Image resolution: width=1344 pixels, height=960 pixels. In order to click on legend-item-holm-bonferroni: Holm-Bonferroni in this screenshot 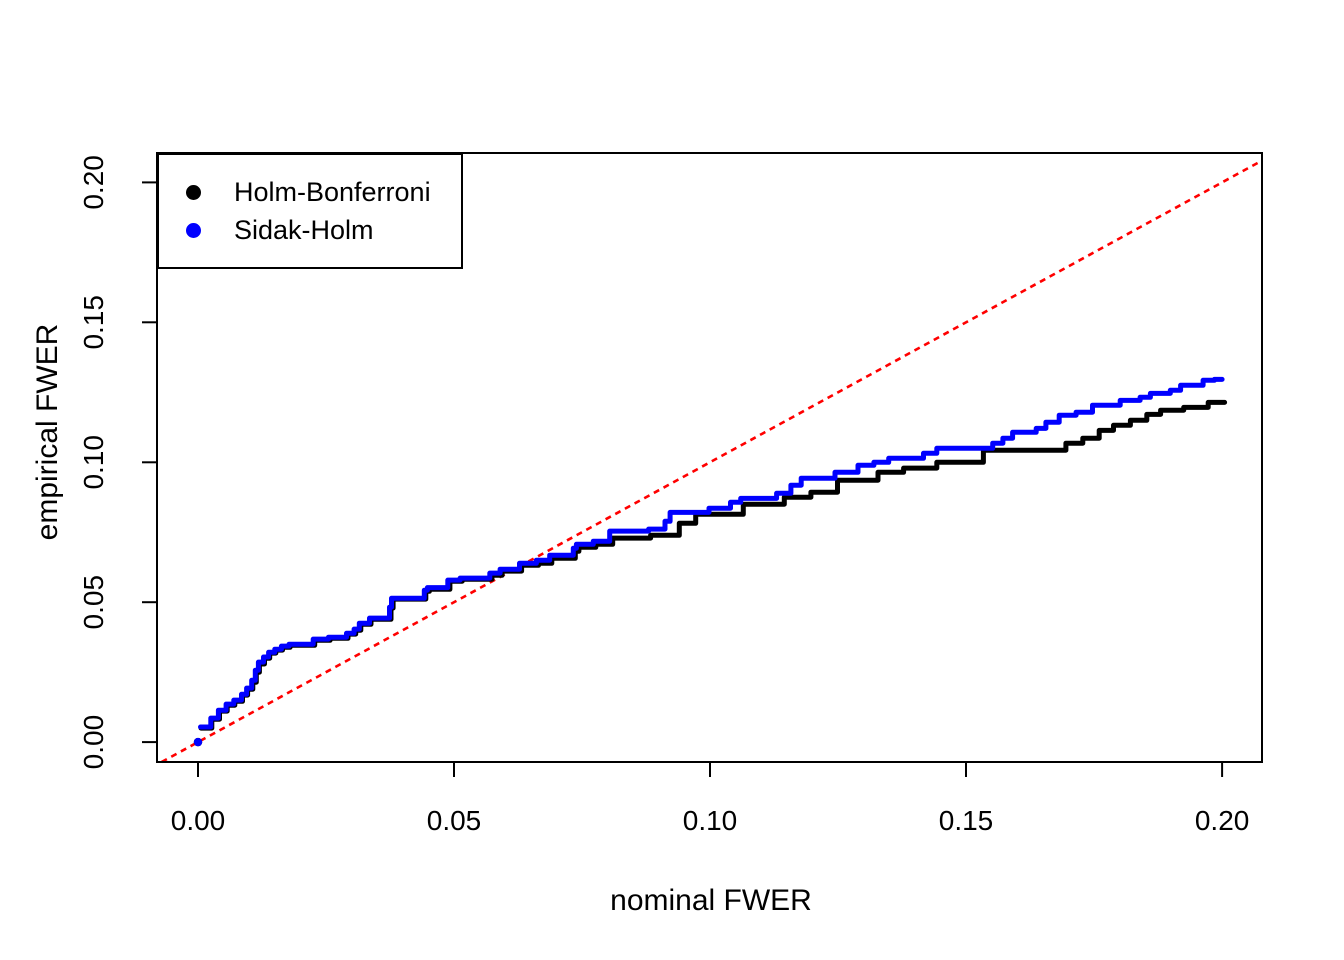, I will do `click(310, 192)`.